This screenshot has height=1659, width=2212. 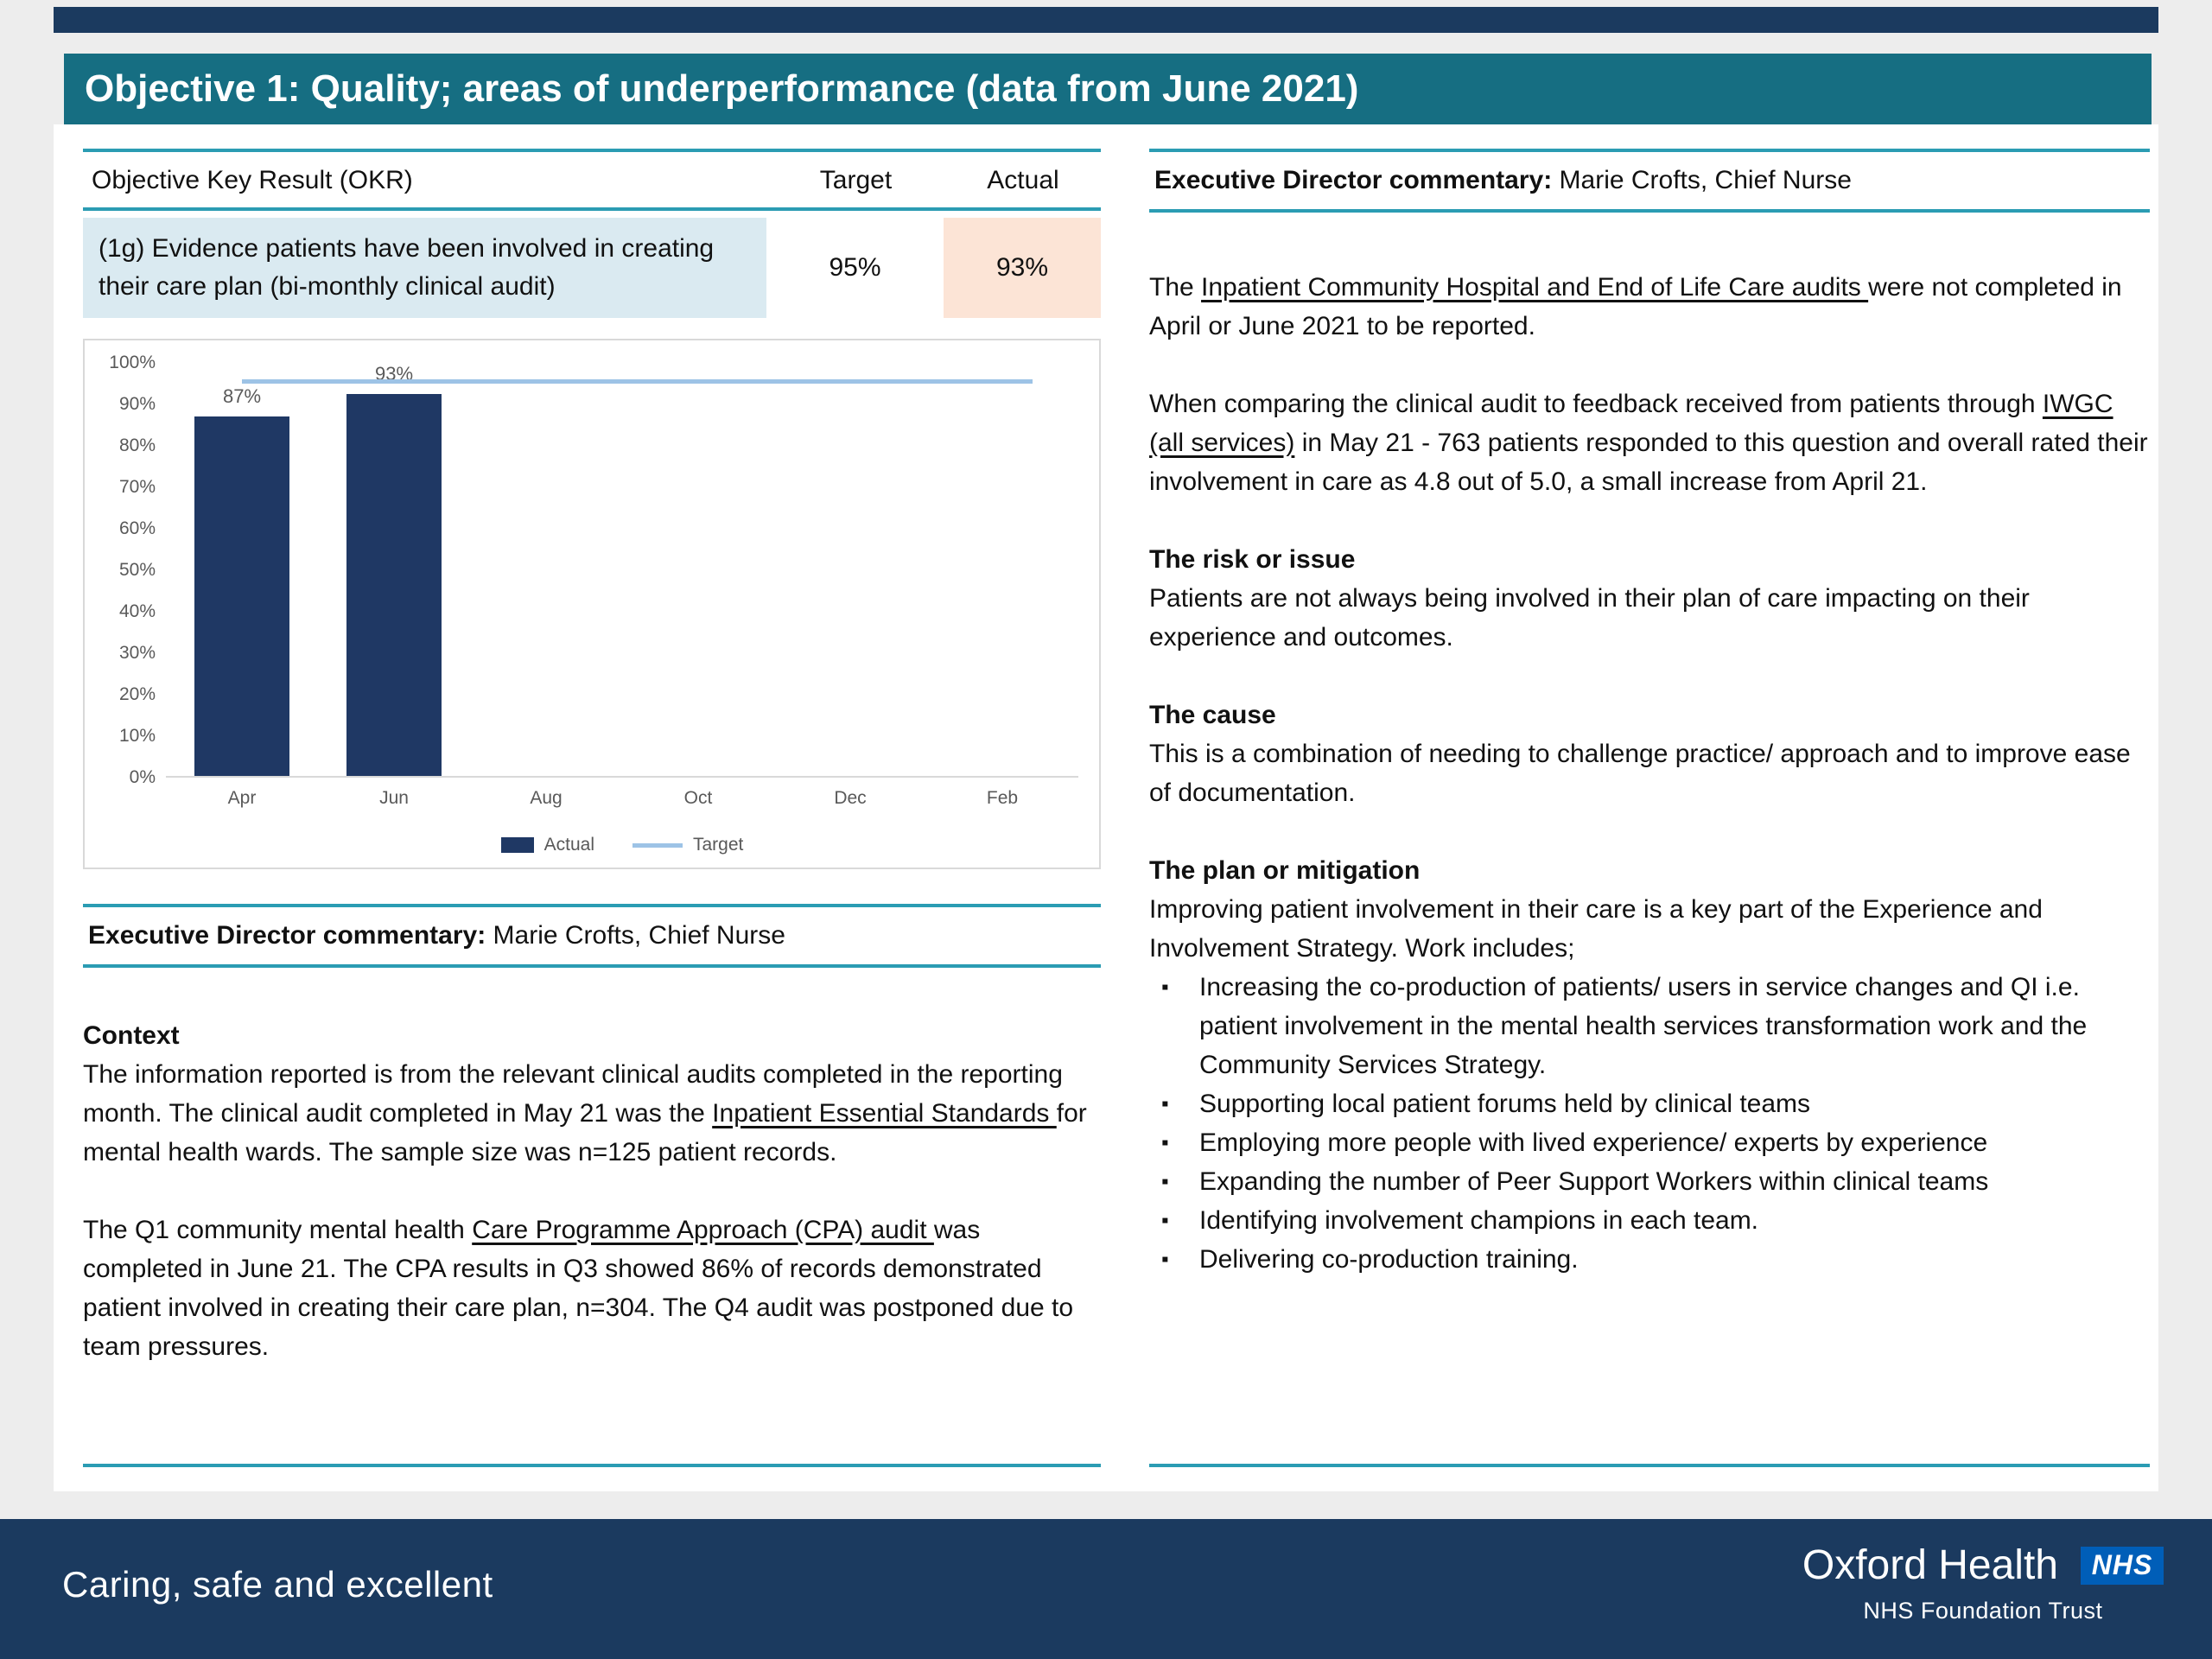 I want to click on bar-slot-dec, so click(x=850, y=570).